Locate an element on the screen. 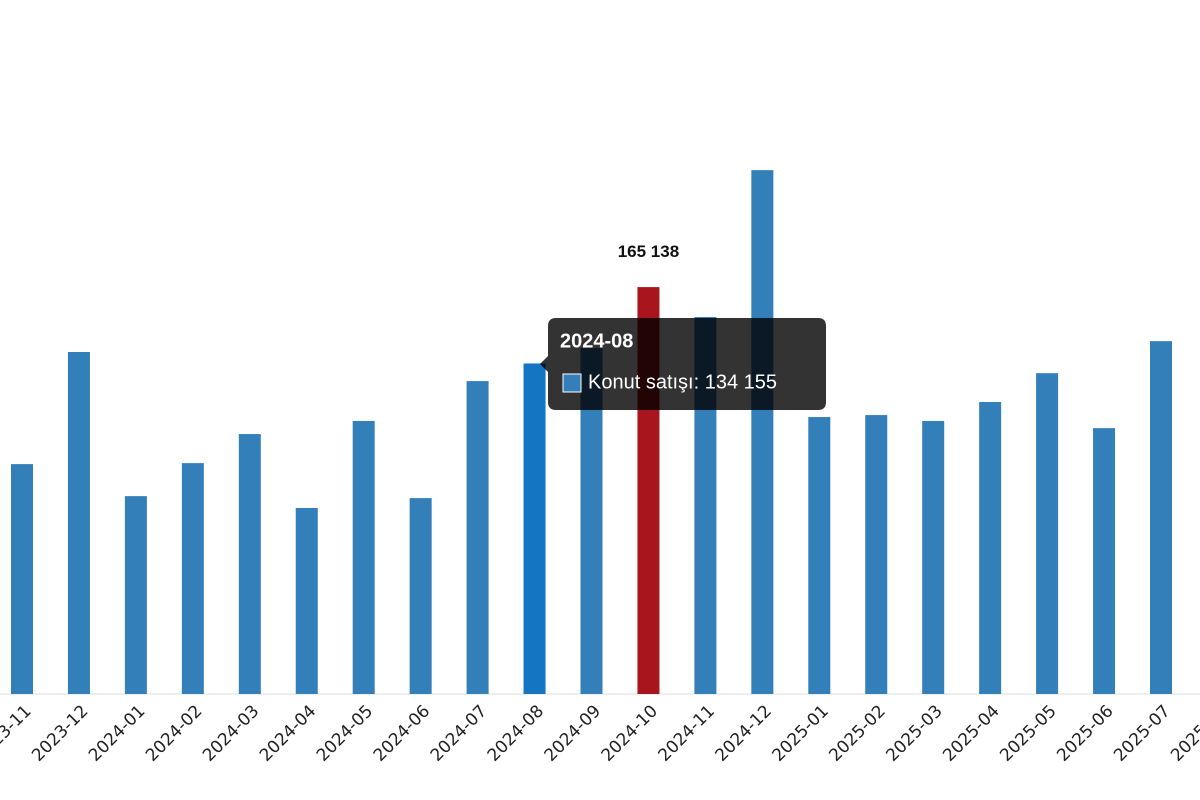  tooltip-title: 2024-08 is located at coordinates (596, 341).